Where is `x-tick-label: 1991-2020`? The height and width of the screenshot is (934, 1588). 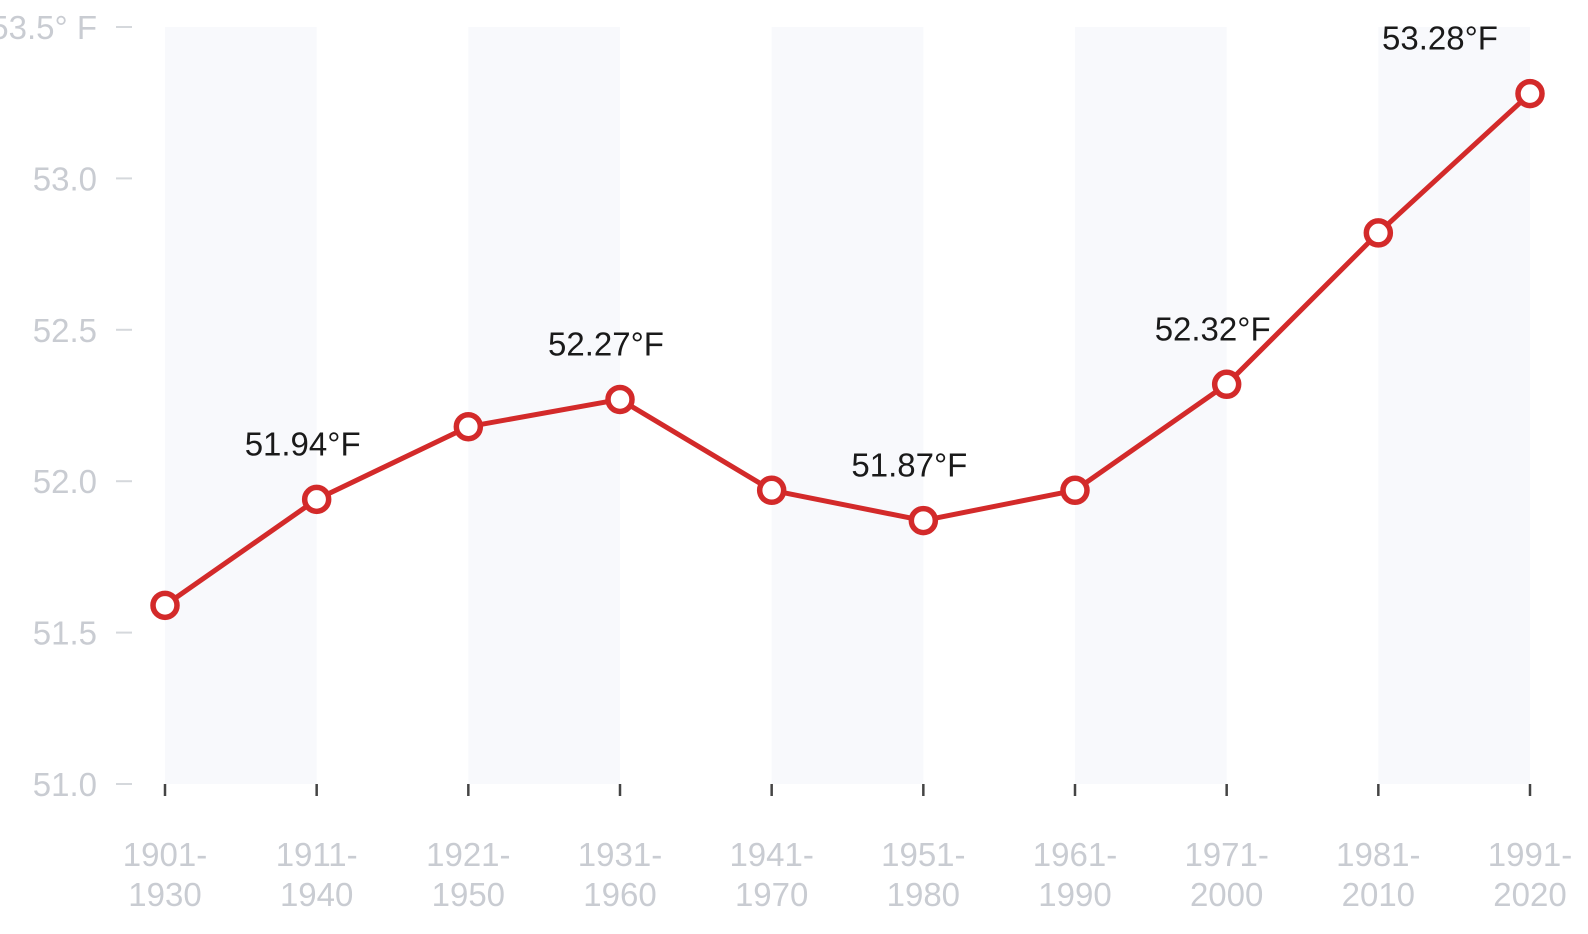 x-tick-label: 1991-2020 is located at coordinates (1530, 874).